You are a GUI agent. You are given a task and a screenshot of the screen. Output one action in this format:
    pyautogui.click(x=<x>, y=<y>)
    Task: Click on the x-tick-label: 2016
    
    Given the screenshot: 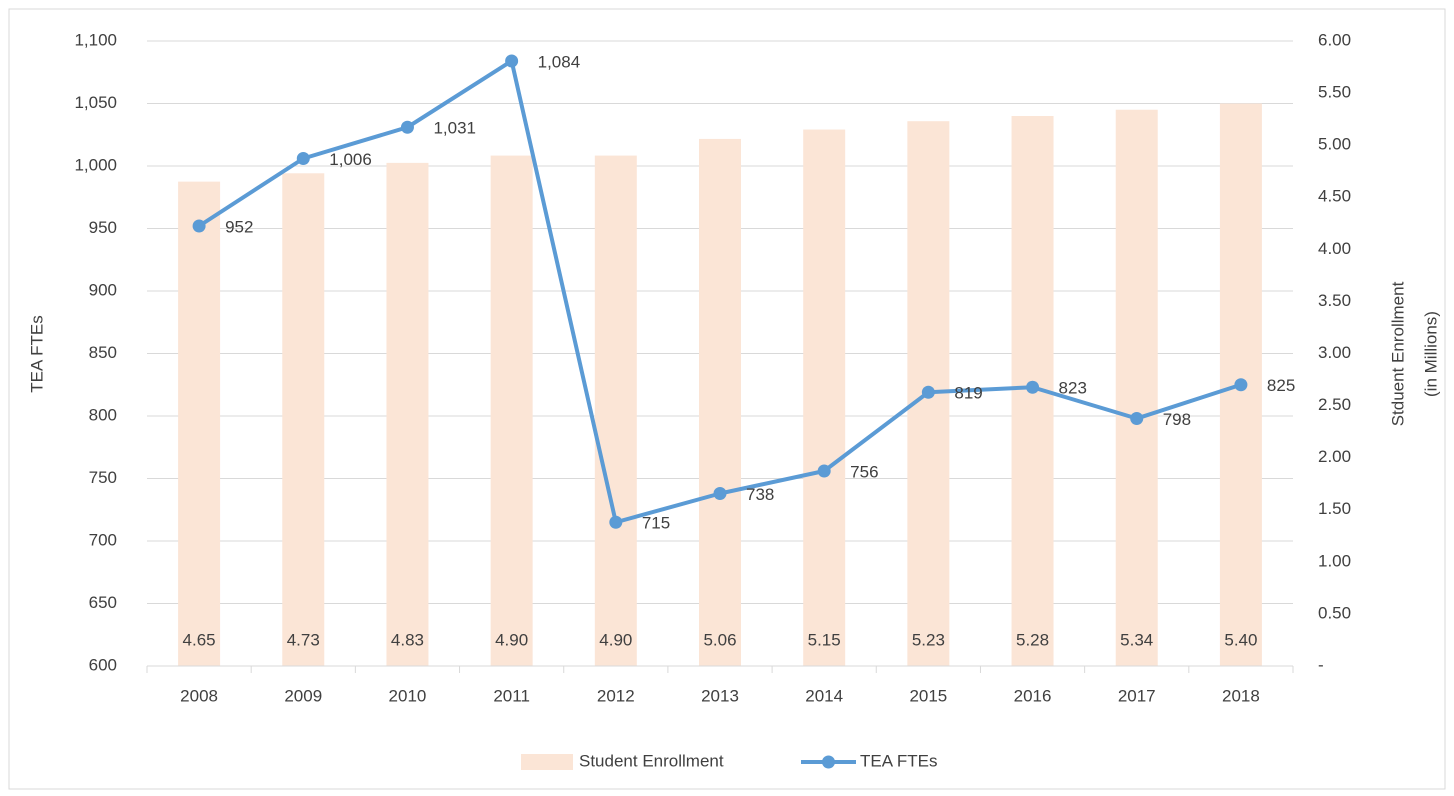 What is the action you would take?
    pyautogui.click(x=1033, y=695)
    